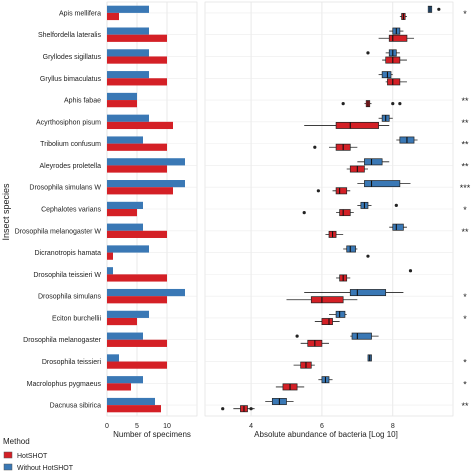 The height and width of the screenshot is (474, 474). I want to click on category-label-drosophila-melanogaster: Drosophila melanogaster, so click(62, 340).